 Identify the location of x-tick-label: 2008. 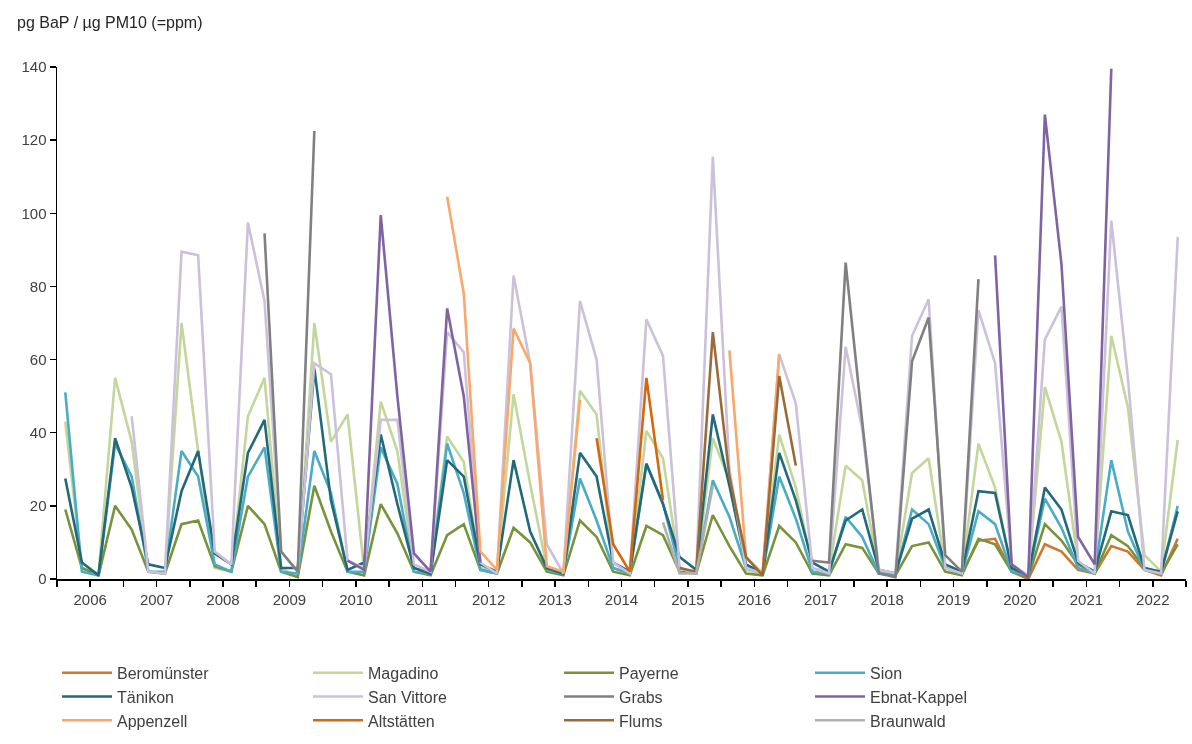
(223, 599).